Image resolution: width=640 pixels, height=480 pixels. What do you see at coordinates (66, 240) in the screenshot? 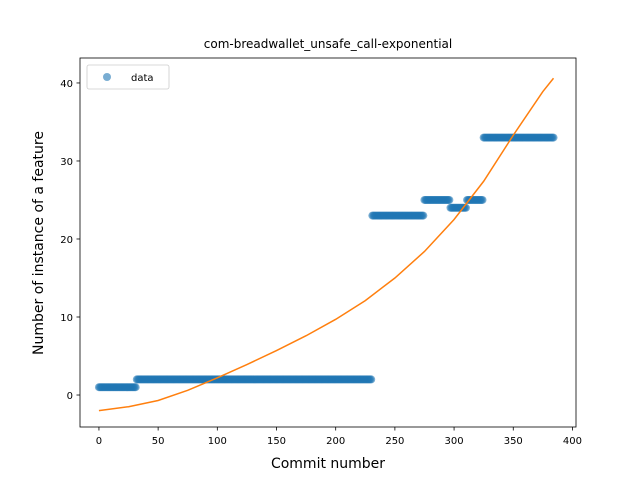
I see `y-tick-label: 20` at bounding box center [66, 240].